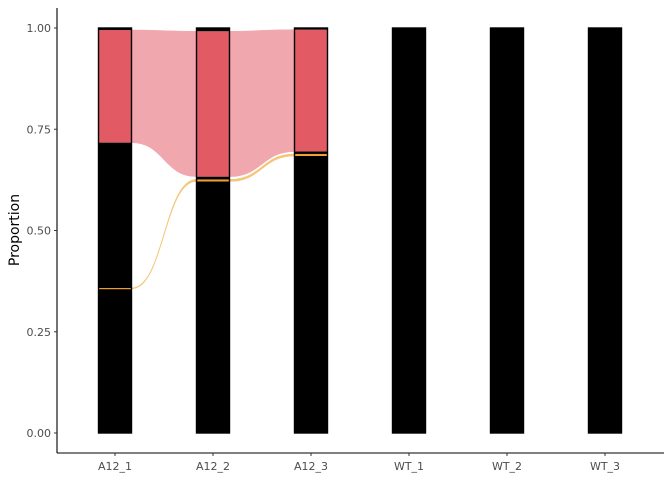 This screenshot has height=480, width=672. Describe the element at coordinates (359, 463) in the screenshot. I see `x-ticks: A12_1 A12_2 A12_3 WT_1 WT_2 WT_3` at that location.